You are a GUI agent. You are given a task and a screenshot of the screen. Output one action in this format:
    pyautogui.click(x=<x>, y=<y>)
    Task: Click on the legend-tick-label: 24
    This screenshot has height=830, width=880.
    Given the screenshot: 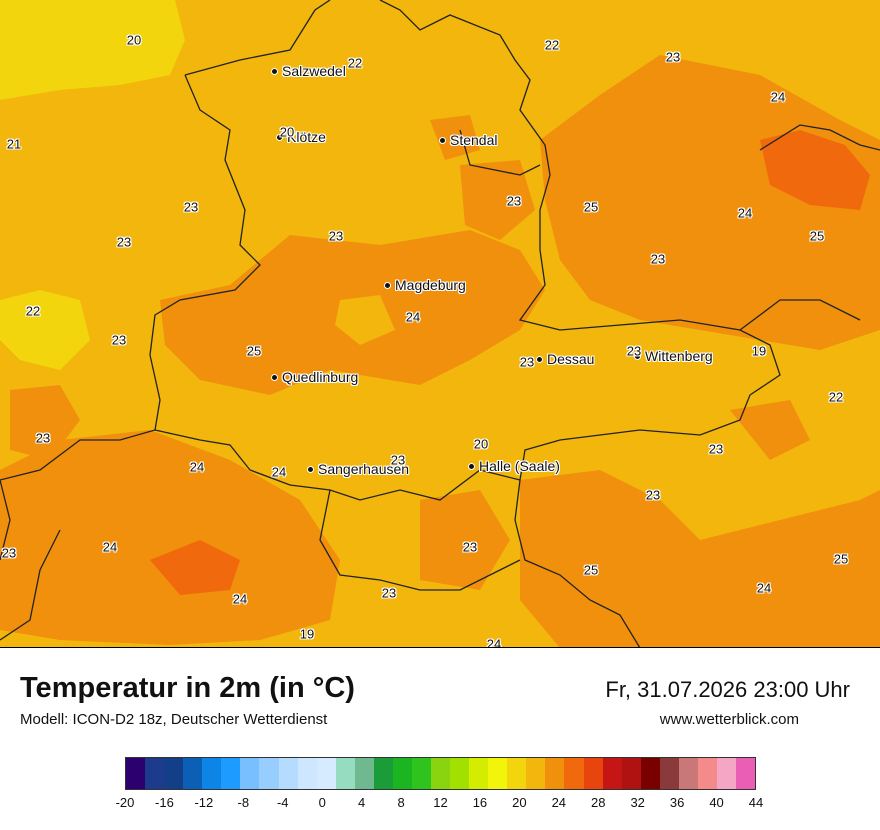 What is the action you would take?
    pyautogui.click(x=559, y=802)
    